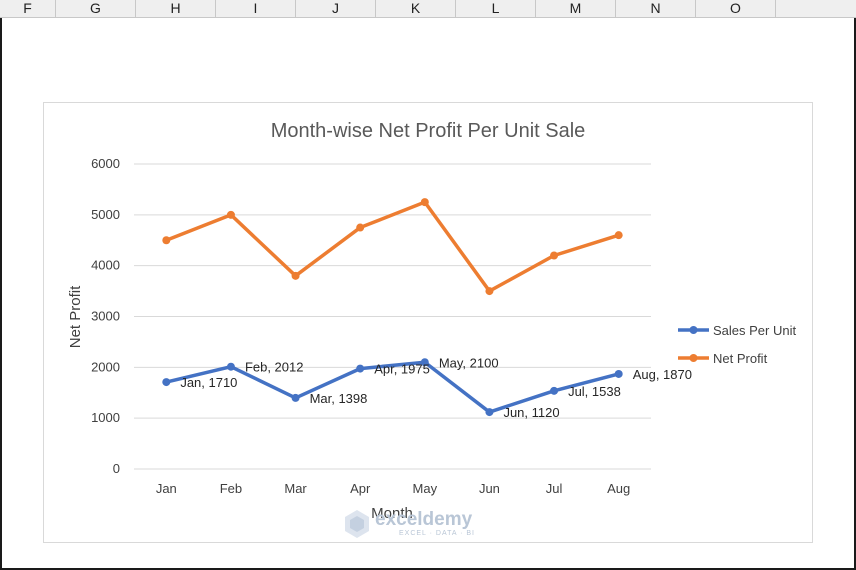 This screenshot has width=856, height=570. What do you see at coordinates (554, 488) in the screenshot?
I see `x-tick-label: Jul` at bounding box center [554, 488].